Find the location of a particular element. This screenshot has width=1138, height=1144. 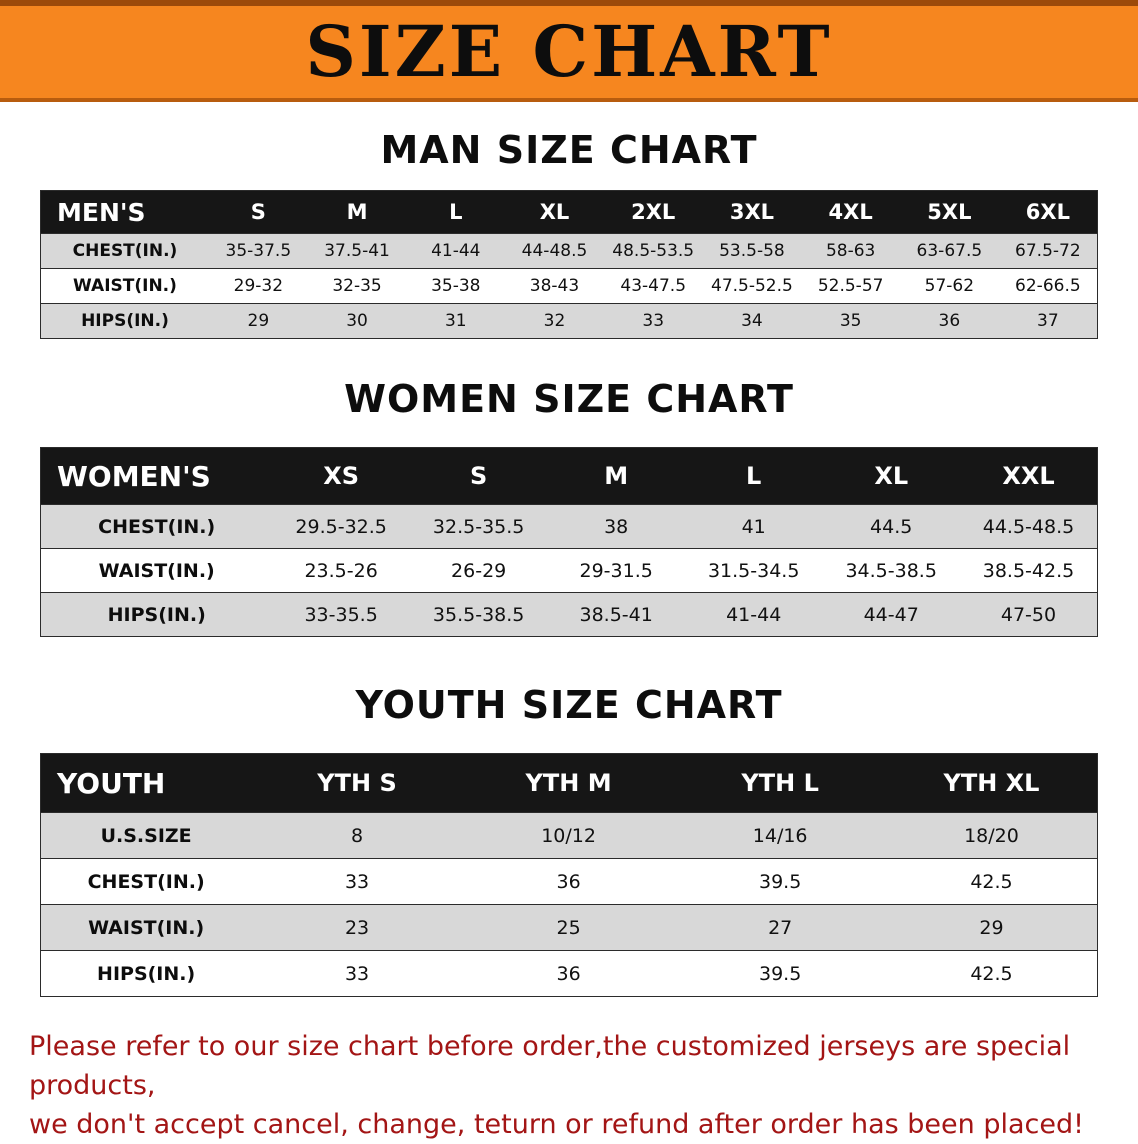

size-cell: 26-29 is located at coordinates (478, 570).